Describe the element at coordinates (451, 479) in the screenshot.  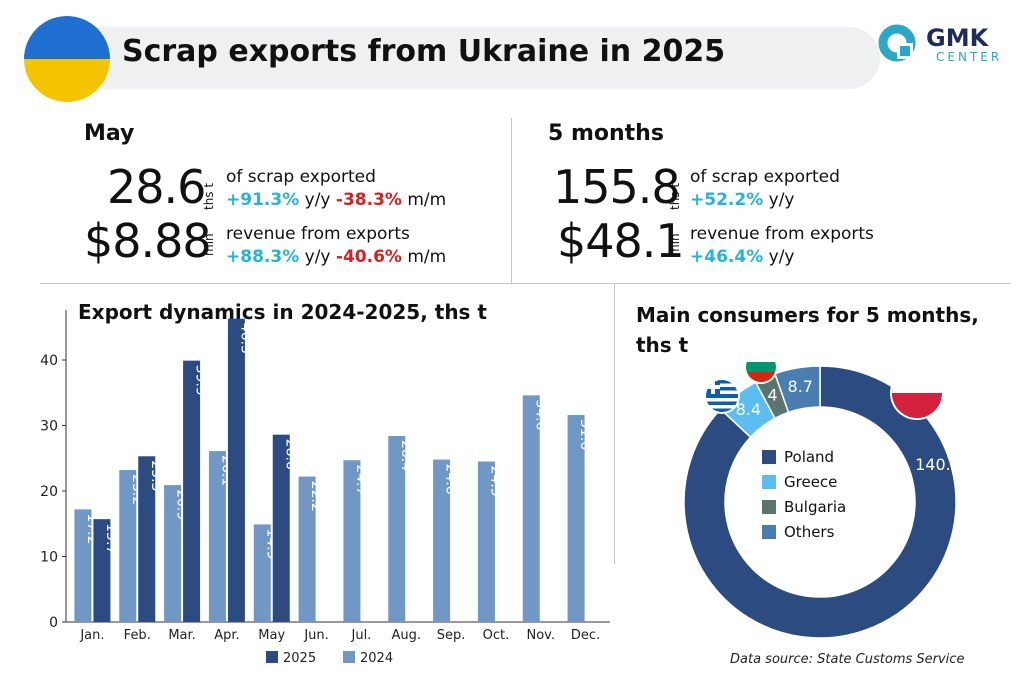
I see `bar-value-label: 24.8` at that location.